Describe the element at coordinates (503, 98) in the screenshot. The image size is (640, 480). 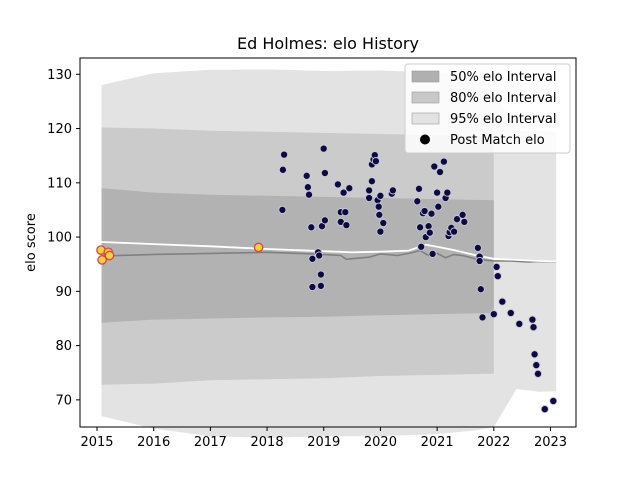
I see `legend-label: 80% elo Interval` at that location.